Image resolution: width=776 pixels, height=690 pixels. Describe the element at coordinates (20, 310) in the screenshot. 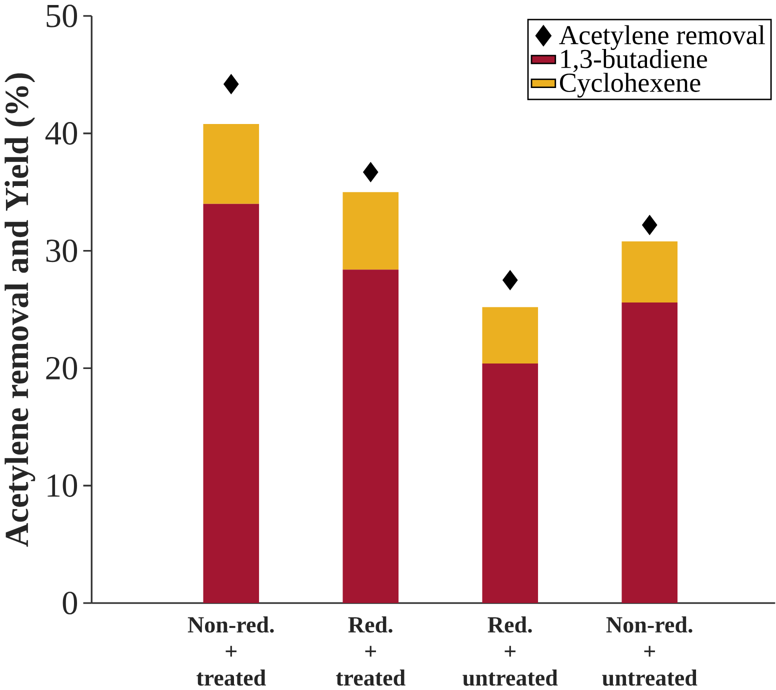

I see `y-axis-title: Acetylene removal and Yield (%)` at that location.